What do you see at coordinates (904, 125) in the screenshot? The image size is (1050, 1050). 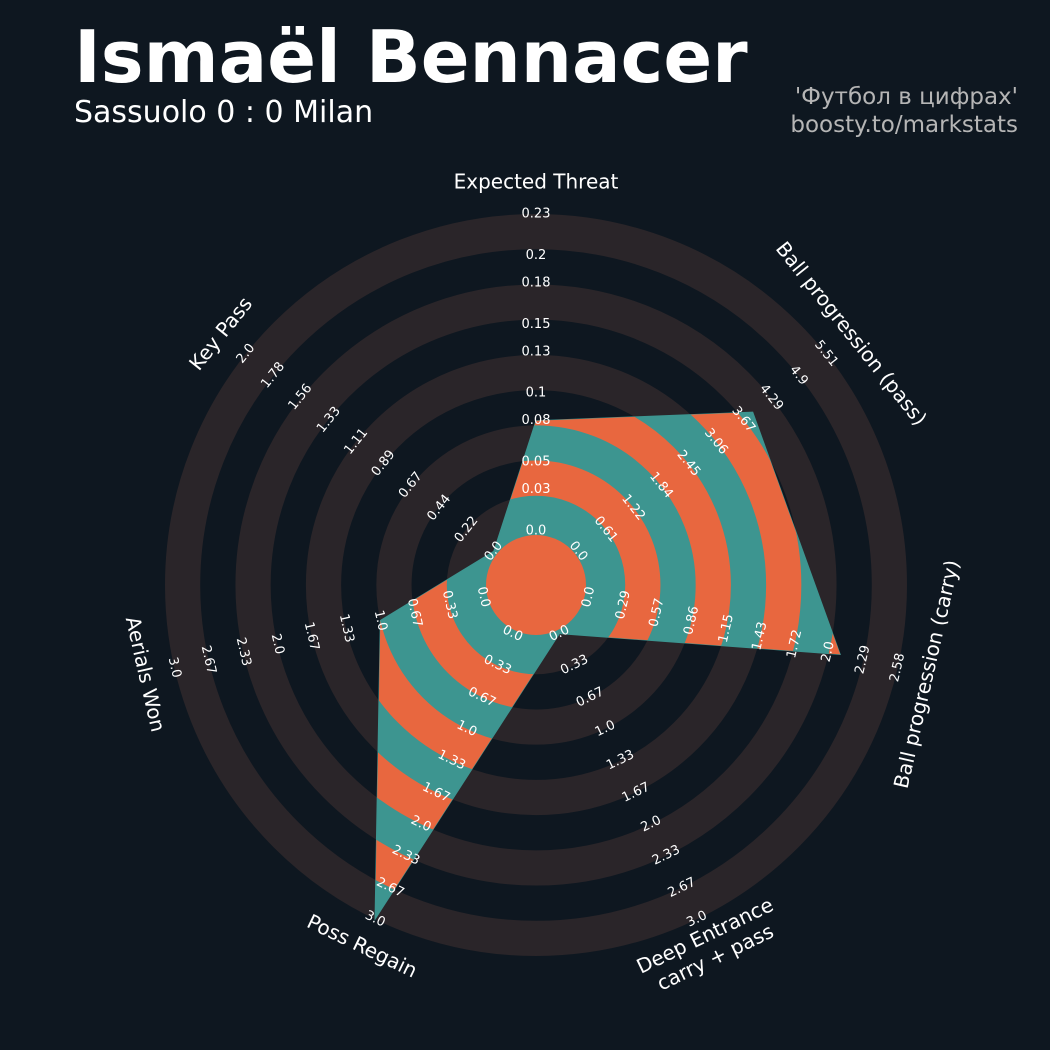 I see `credit: boosty.to/markstats` at bounding box center [904, 125].